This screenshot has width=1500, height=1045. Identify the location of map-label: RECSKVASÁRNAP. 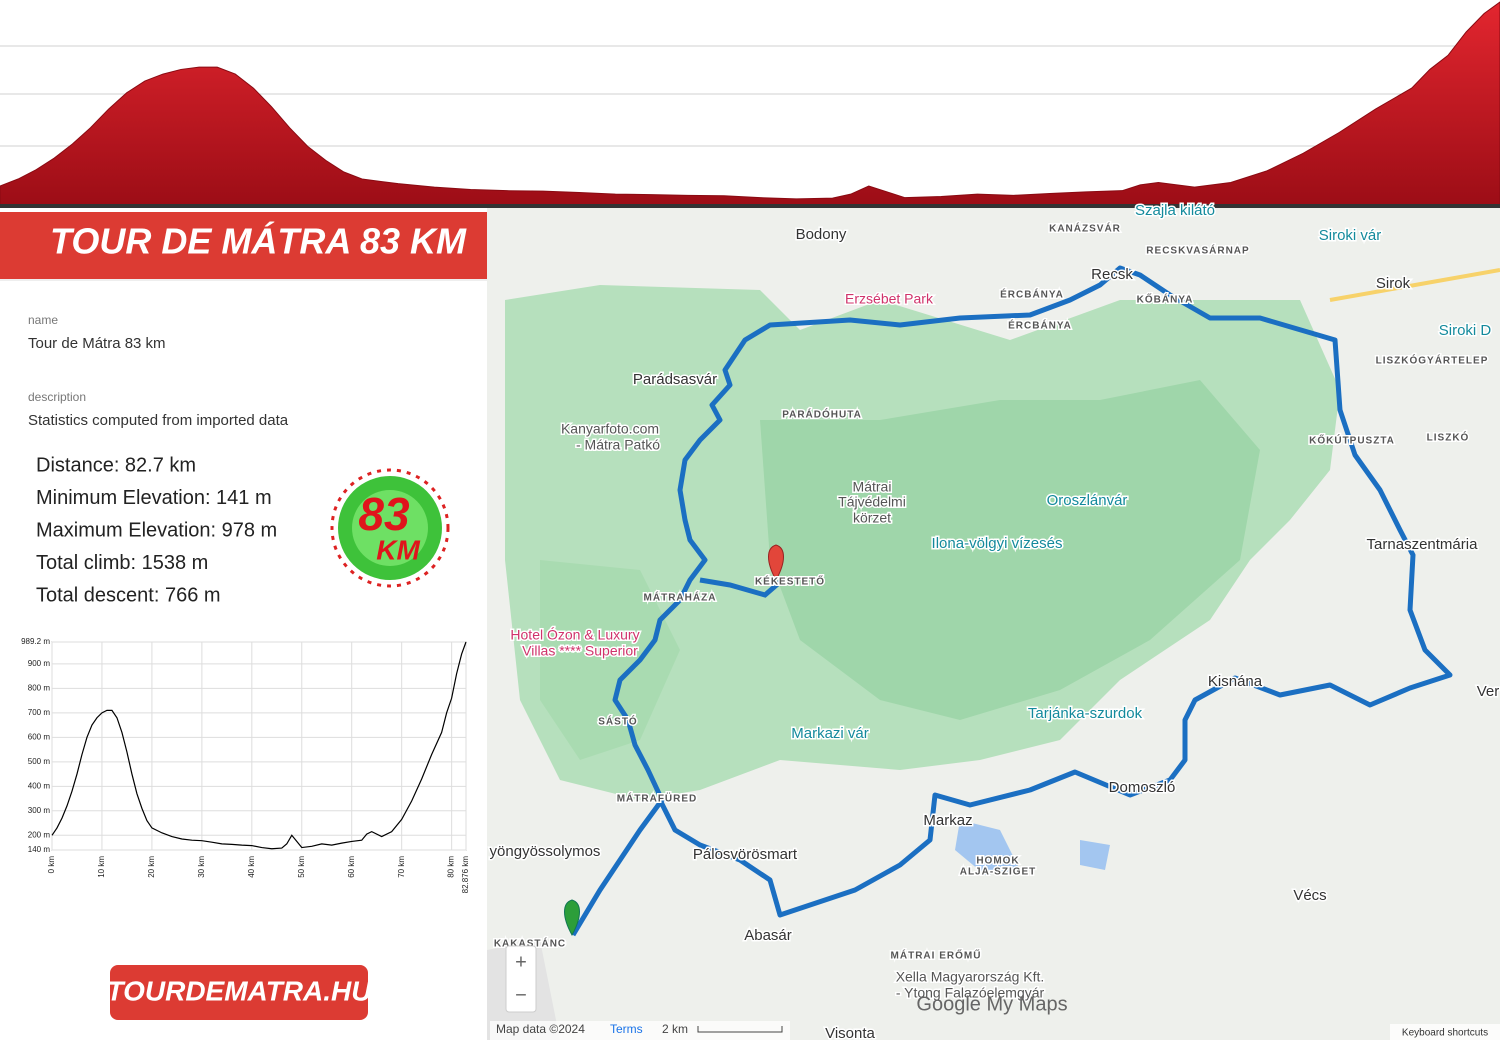
(1197, 250).